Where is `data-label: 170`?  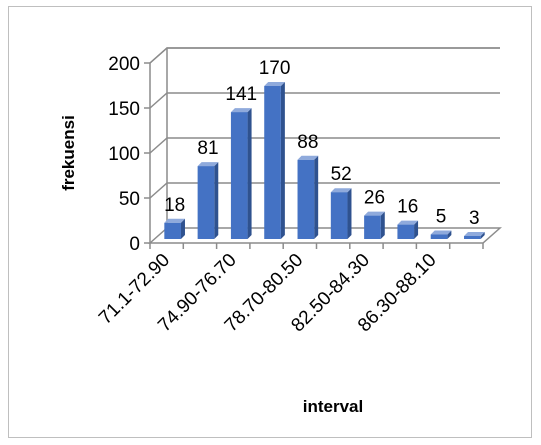
data-label: 170 is located at coordinates (275, 68).